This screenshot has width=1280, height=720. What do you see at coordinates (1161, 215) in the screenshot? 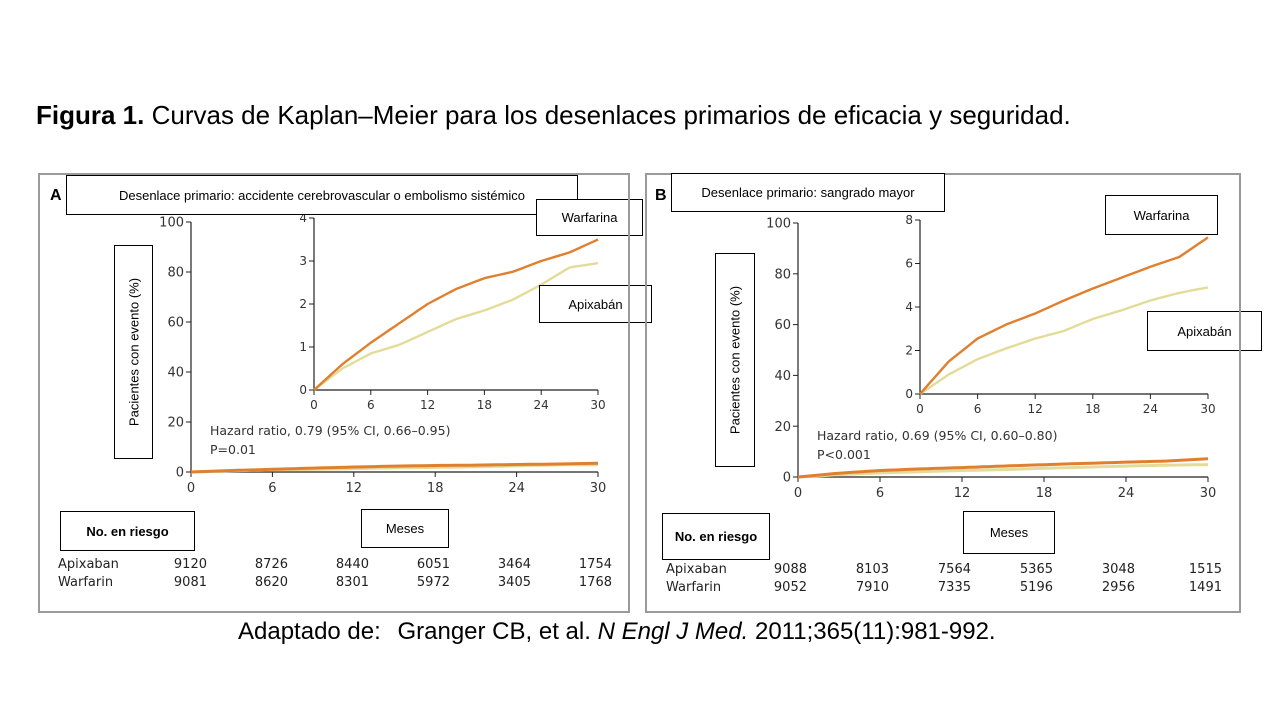
I see `legend-warfarina-b: Warfarina` at bounding box center [1161, 215].